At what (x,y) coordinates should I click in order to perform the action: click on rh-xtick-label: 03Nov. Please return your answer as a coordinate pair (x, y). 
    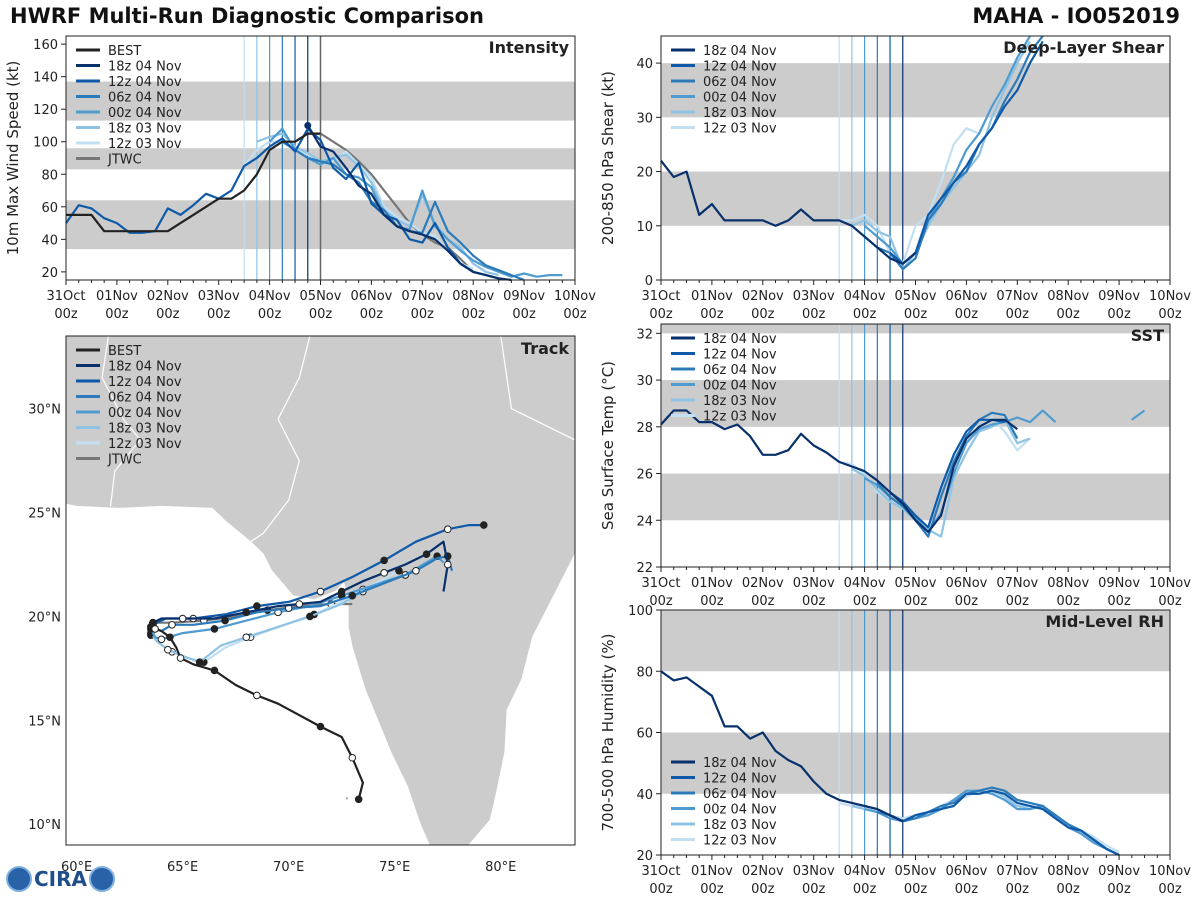
    Looking at the image, I should click on (814, 871).